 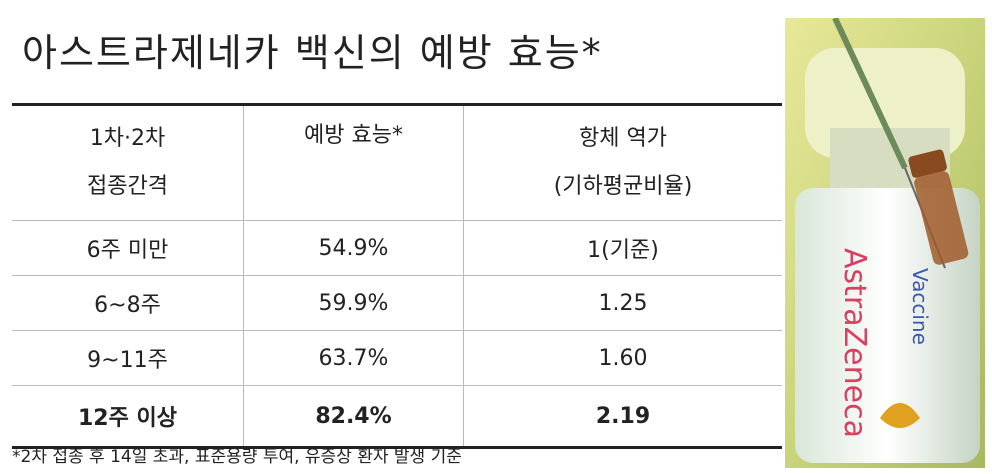 What do you see at coordinates (128, 248) in the screenshot?
I see `cell: 6주 미만` at bounding box center [128, 248].